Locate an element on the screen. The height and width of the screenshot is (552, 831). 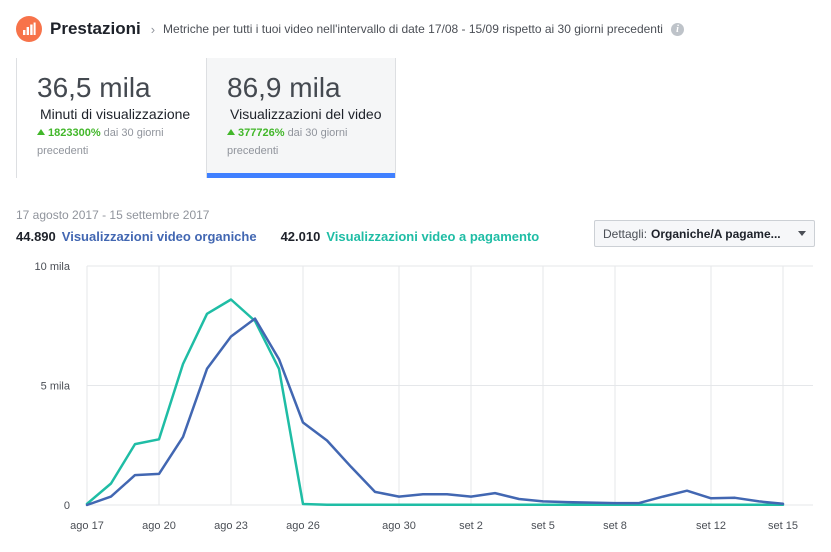
info-icon: i is located at coordinates (677, 29).